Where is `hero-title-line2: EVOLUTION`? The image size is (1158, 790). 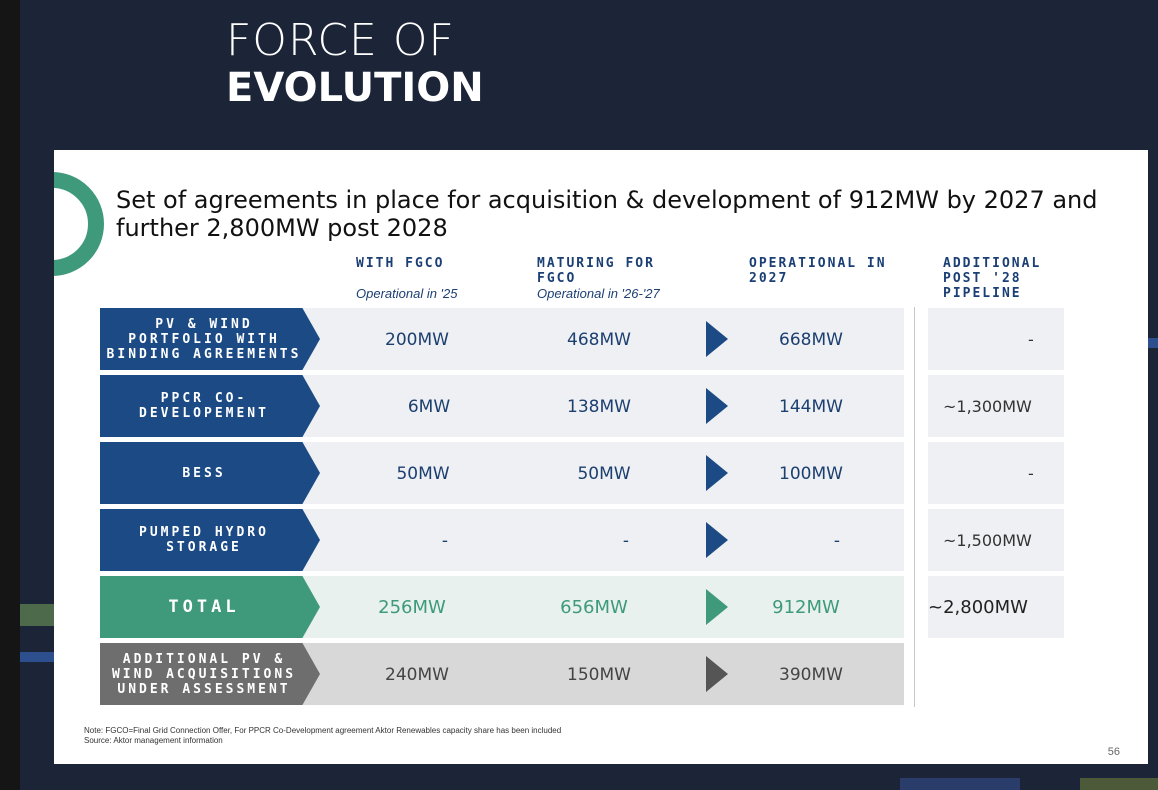
hero-title-line2: EVOLUTION is located at coordinates (355, 88).